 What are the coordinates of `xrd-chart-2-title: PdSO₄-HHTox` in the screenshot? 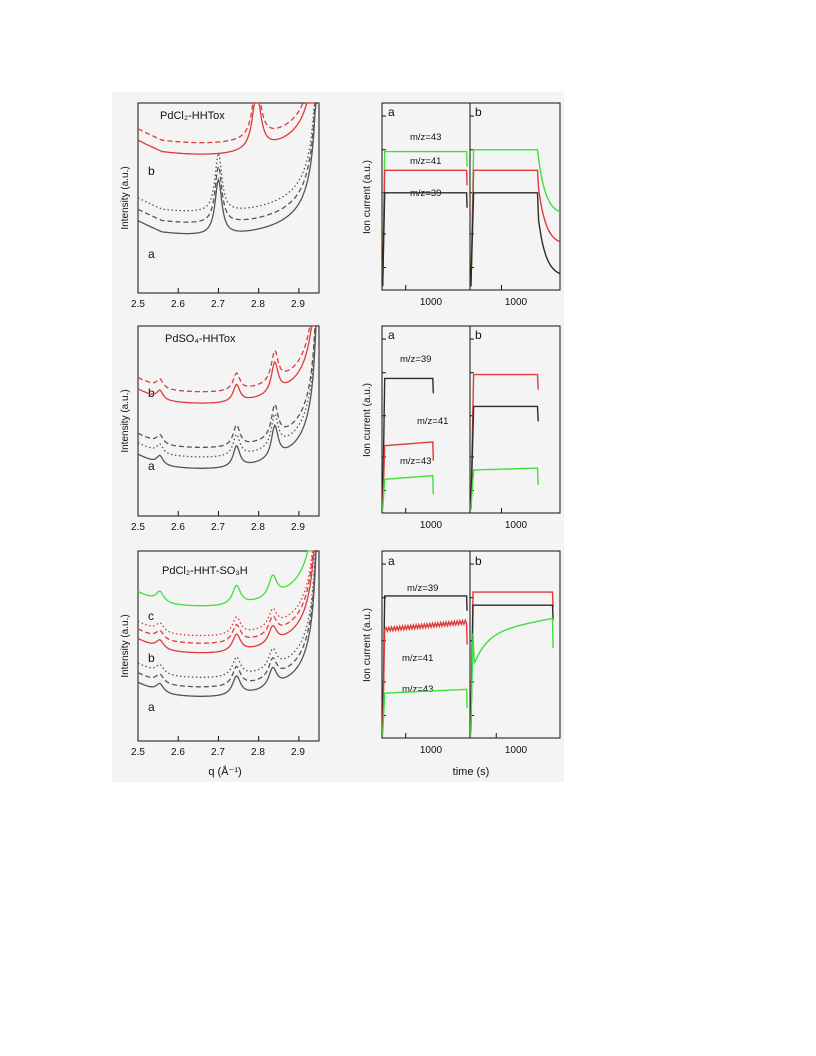 It's located at (200, 339).